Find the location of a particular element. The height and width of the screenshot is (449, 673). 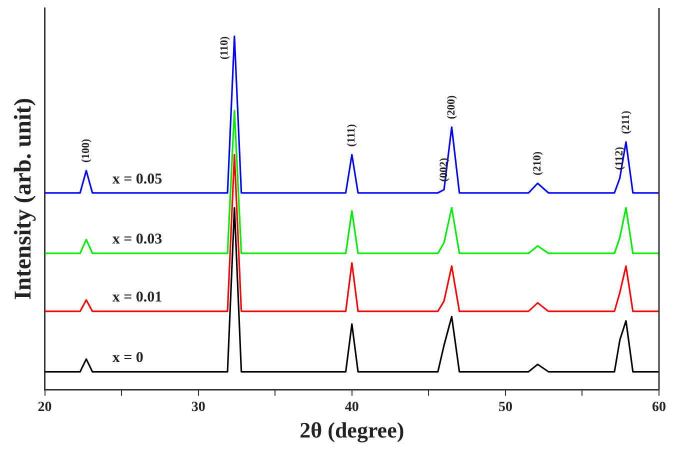

series-label: x = 0.01 is located at coordinates (137, 298).